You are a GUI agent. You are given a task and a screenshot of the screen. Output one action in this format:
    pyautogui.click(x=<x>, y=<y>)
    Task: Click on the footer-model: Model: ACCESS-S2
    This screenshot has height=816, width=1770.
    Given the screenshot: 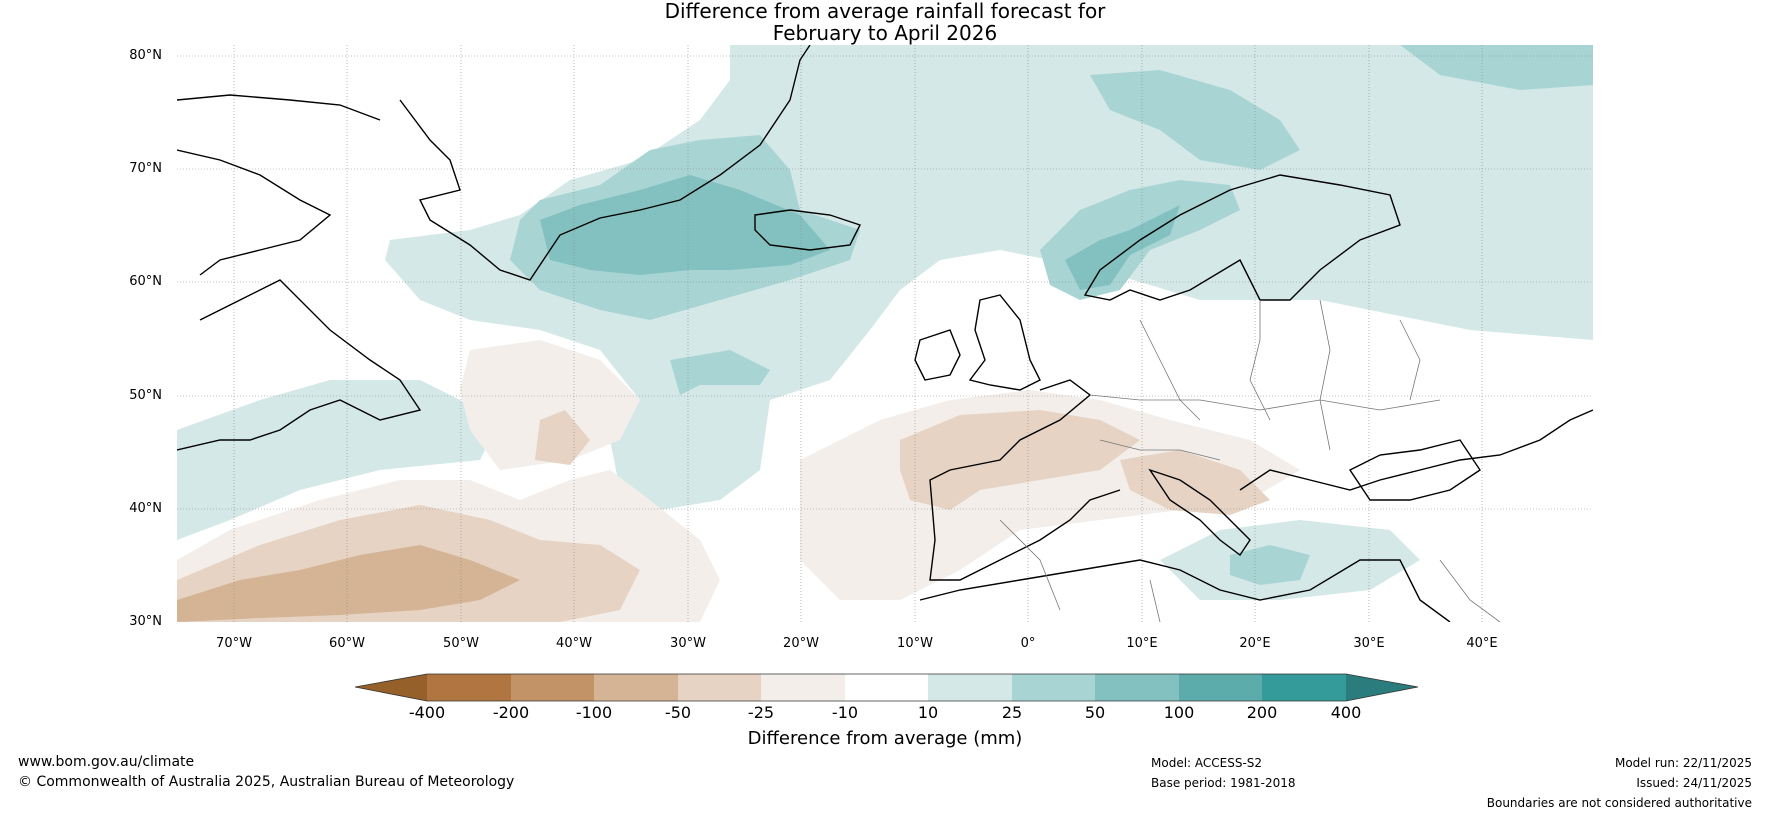 What is the action you would take?
    pyautogui.click(x=1207, y=763)
    